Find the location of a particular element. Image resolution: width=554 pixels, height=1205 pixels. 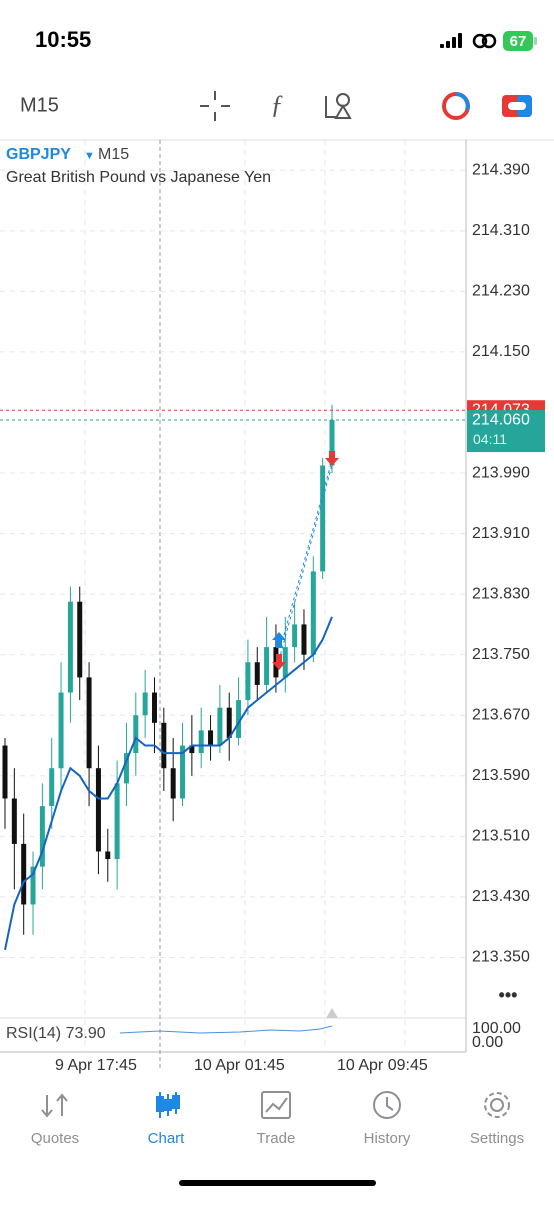

rsi-level: 0.00 is located at coordinates (487, 1042).